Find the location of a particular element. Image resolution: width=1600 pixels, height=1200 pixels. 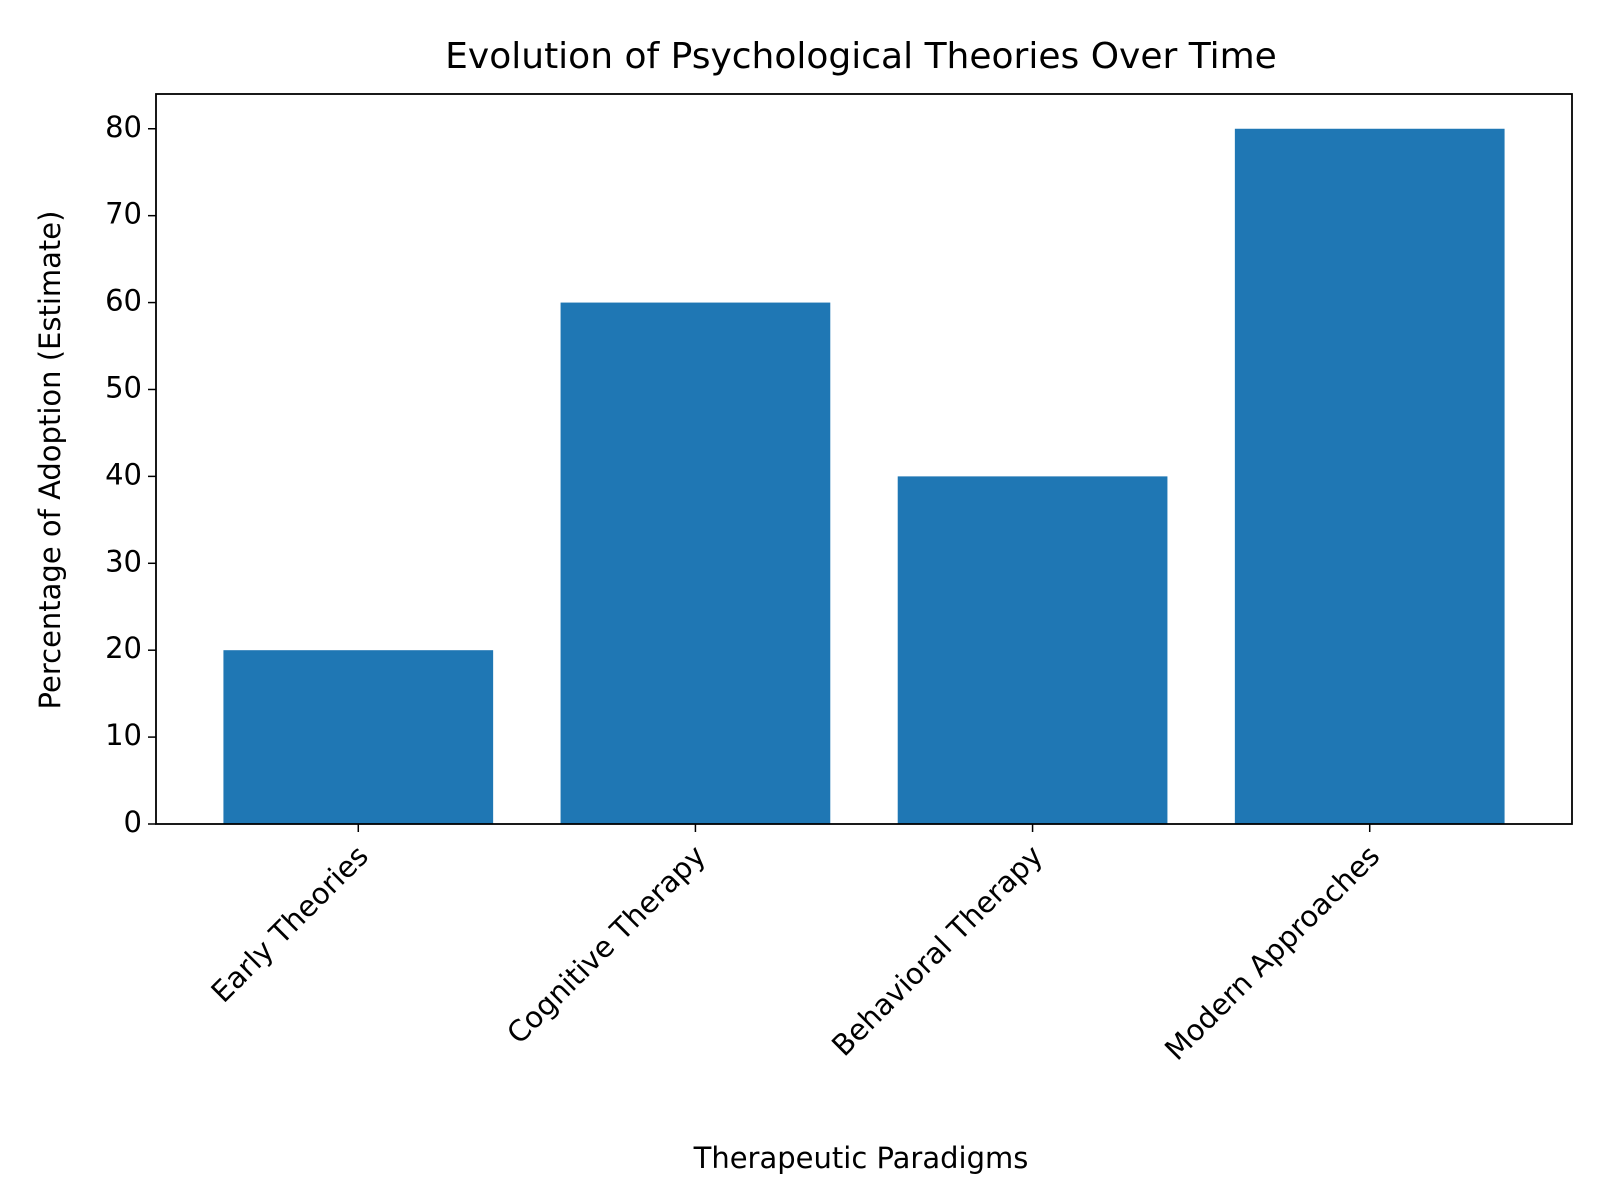

y-tick-label: 20 is located at coordinates (123, 648).